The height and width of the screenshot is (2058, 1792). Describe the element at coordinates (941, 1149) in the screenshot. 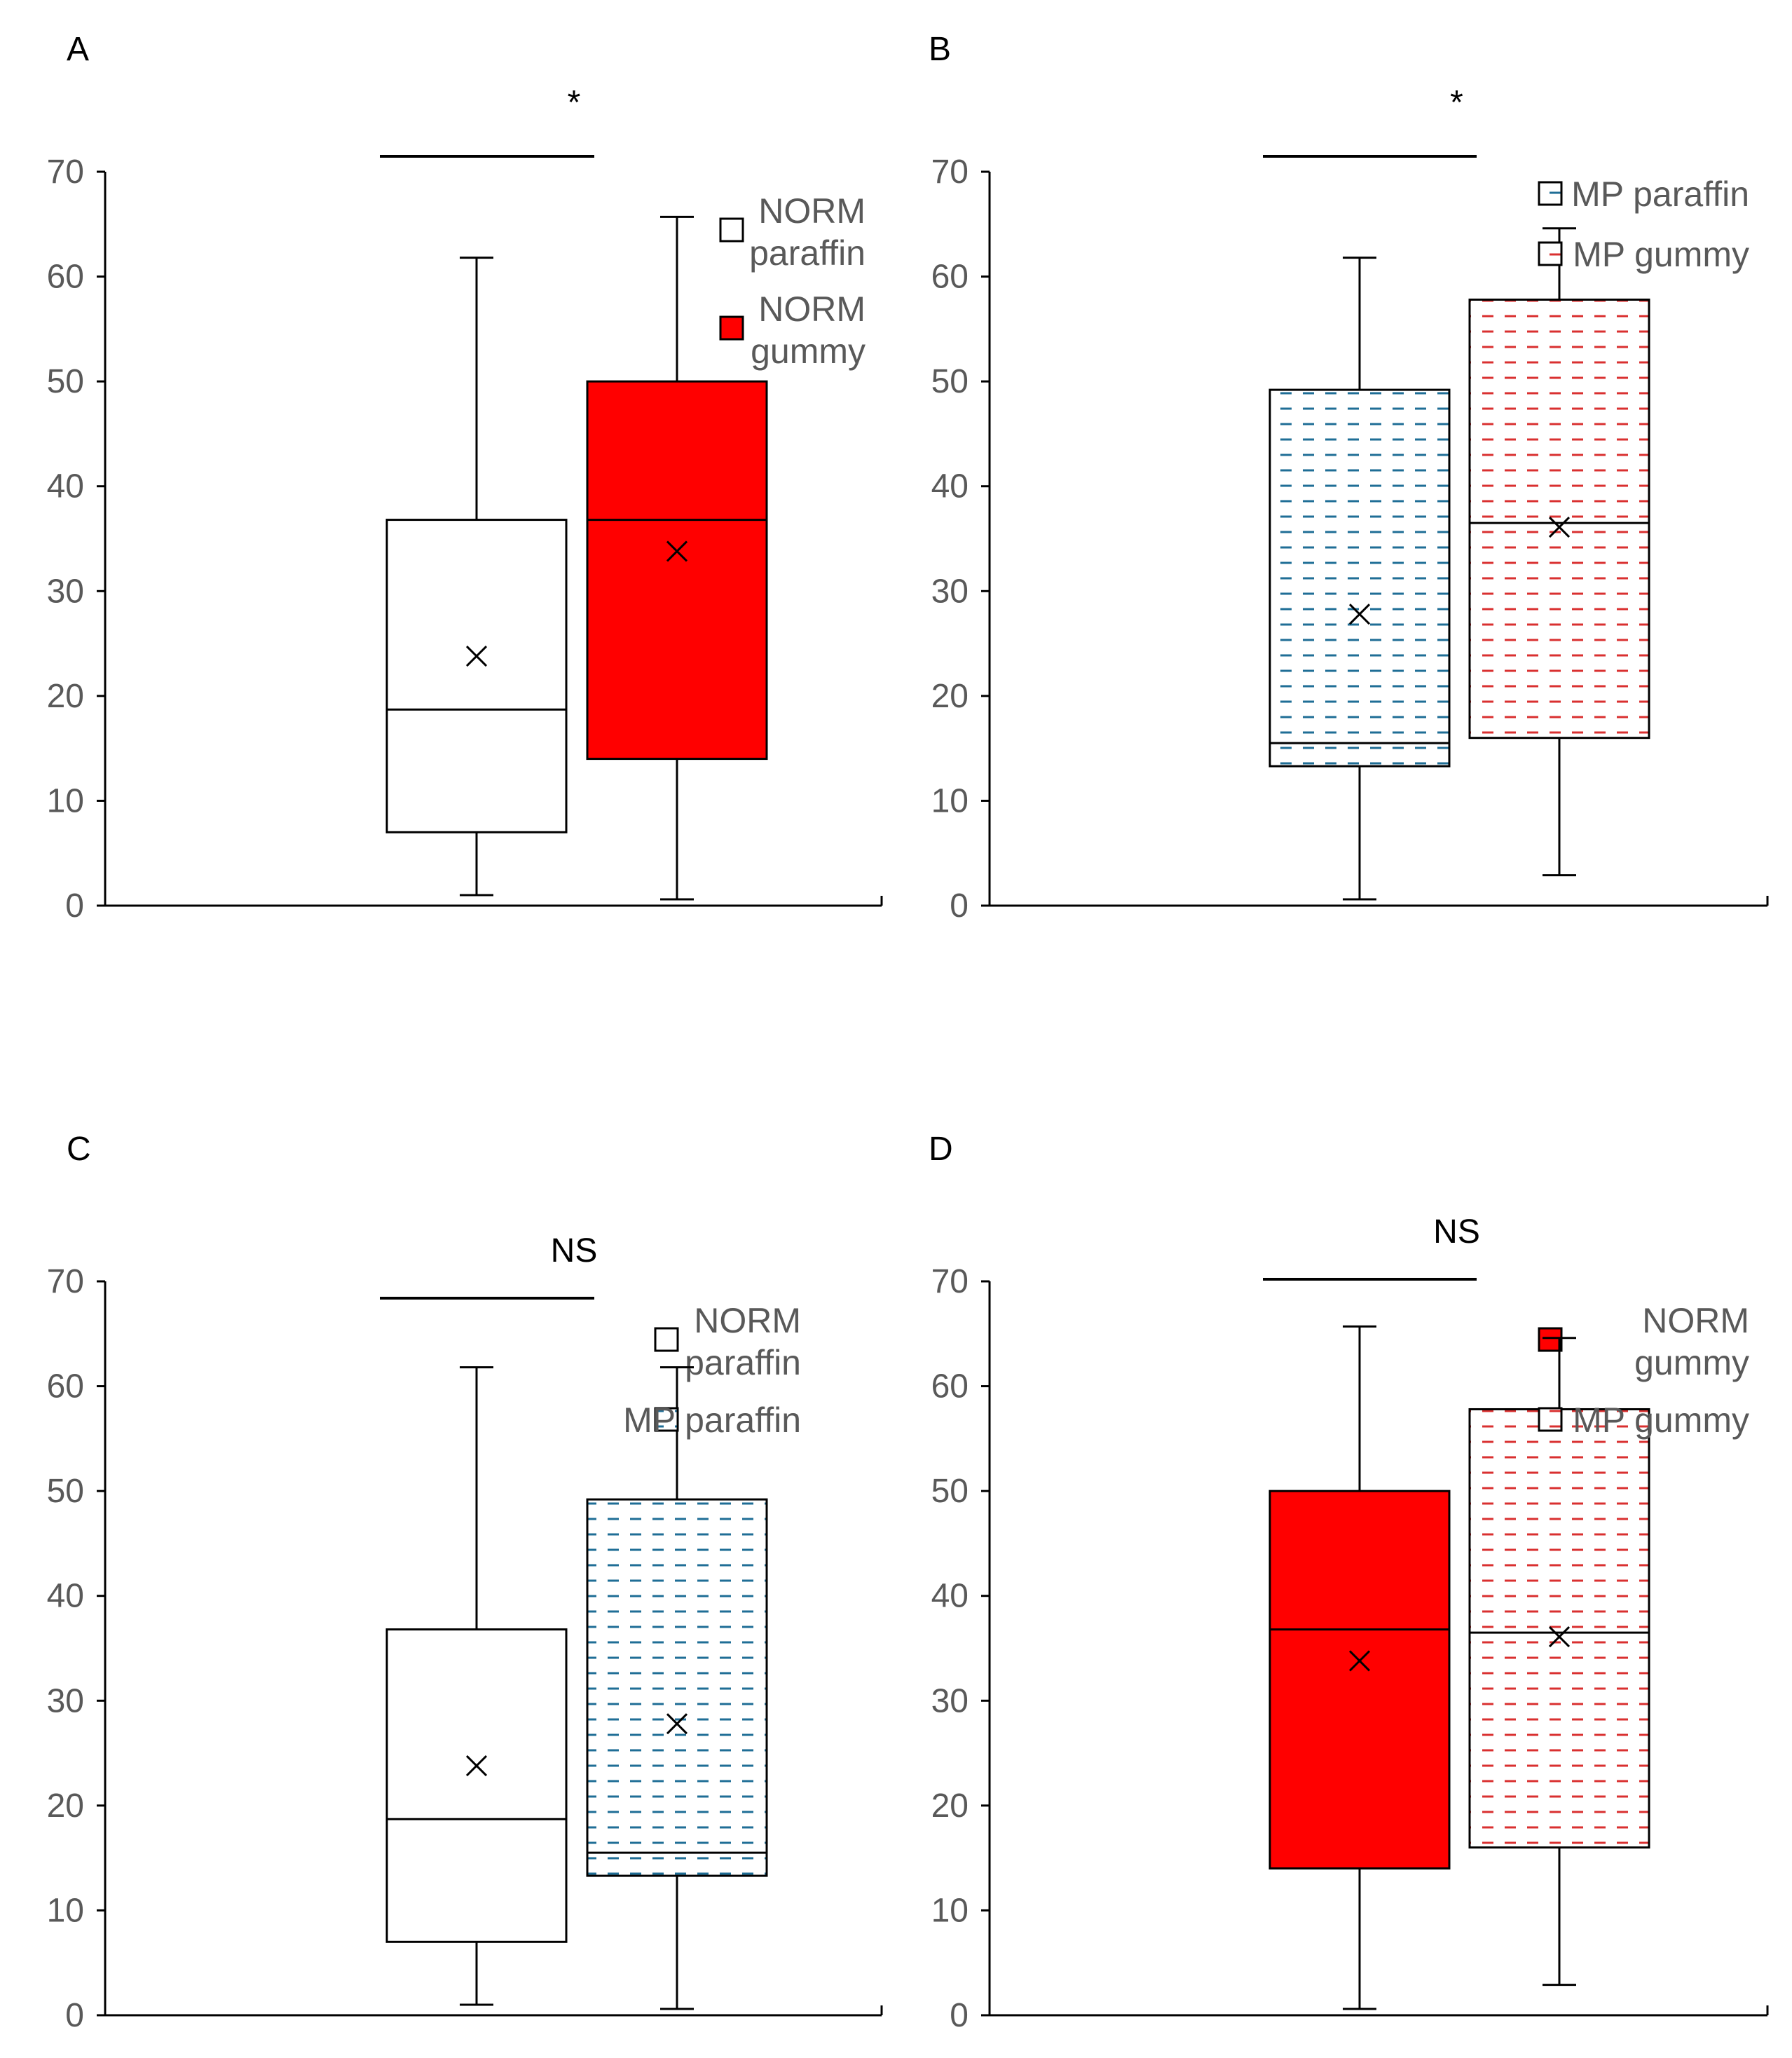

I see `panel-letter: D` at that location.